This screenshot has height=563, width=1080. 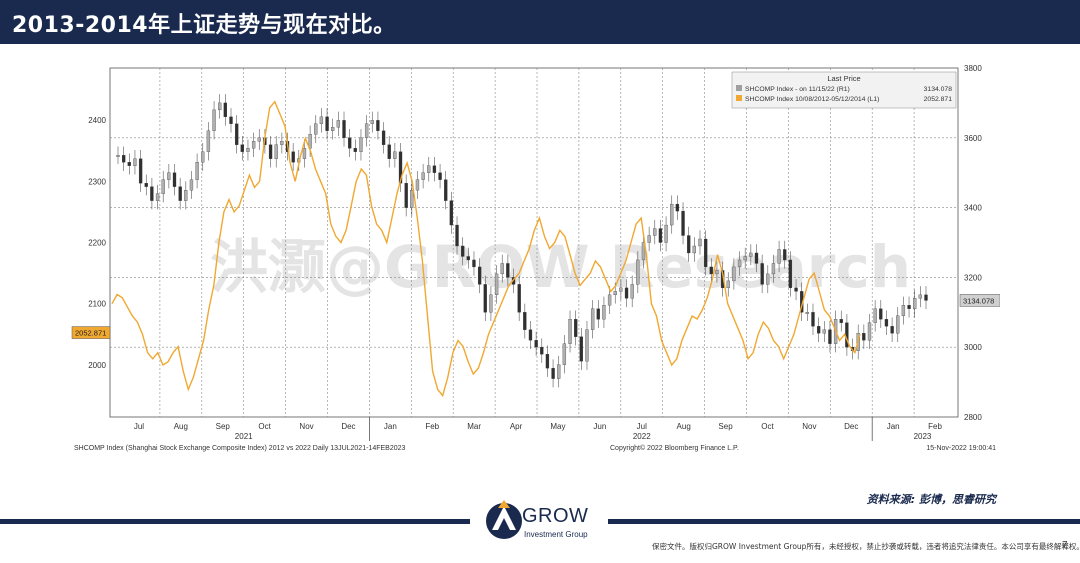 What do you see at coordinates (474, 426) in the screenshot?
I see `x-tick-label: Mar` at bounding box center [474, 426].